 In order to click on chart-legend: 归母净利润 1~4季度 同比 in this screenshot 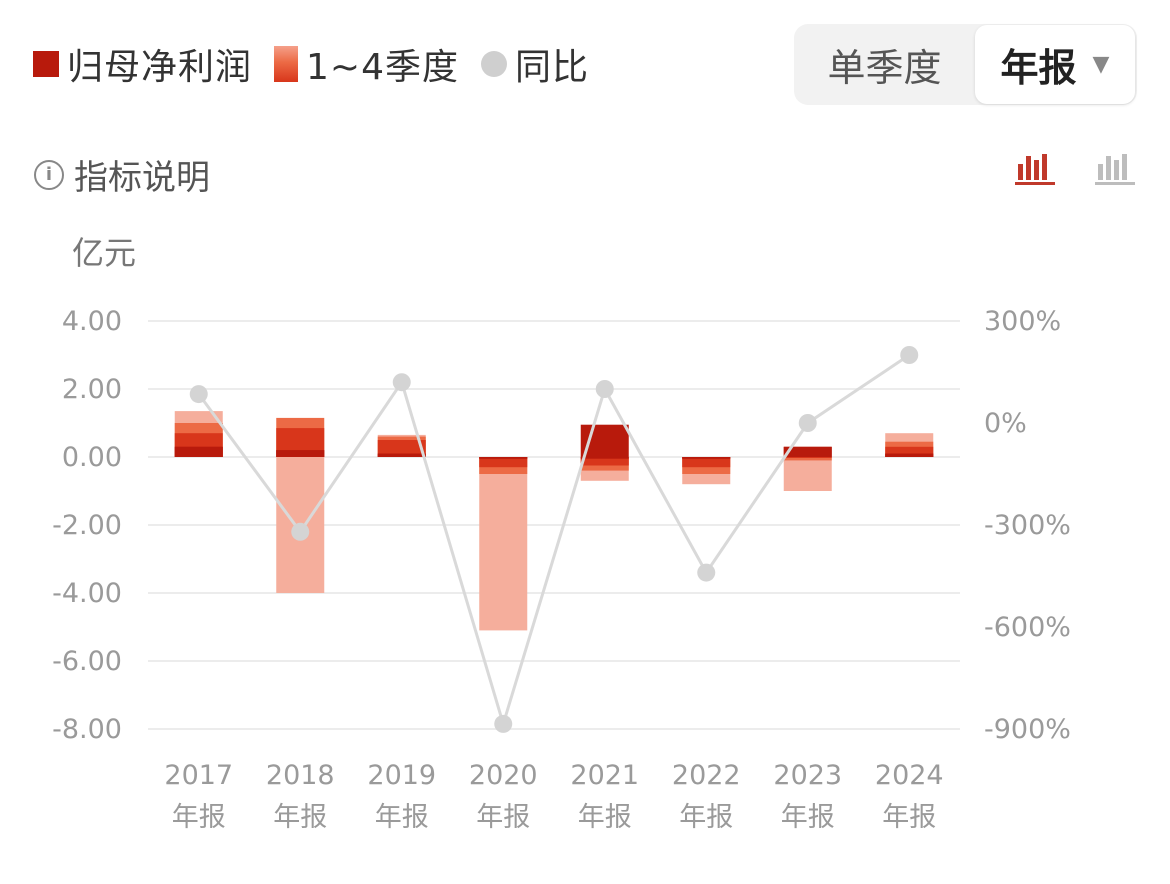, I will do `click(322, 64)`.